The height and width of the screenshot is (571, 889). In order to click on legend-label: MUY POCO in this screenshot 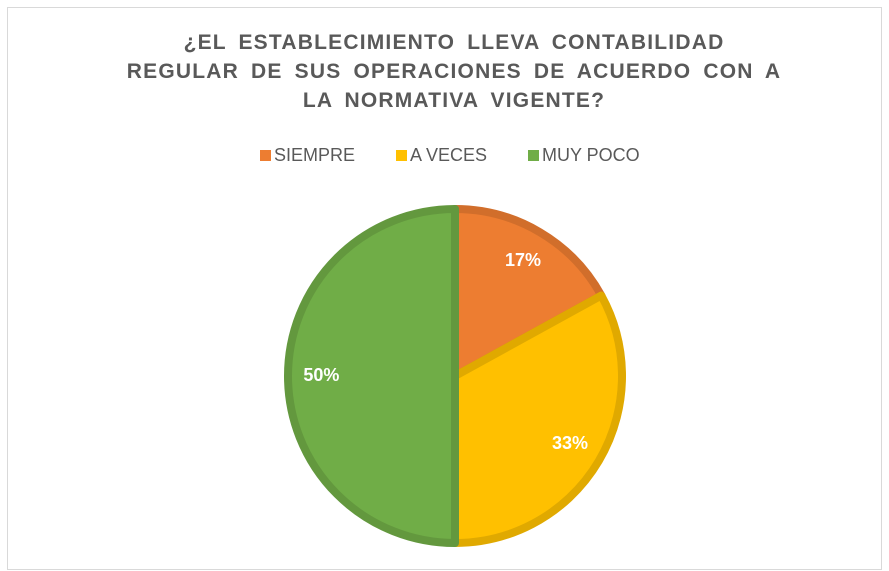, I will do `click(591, 155)`.